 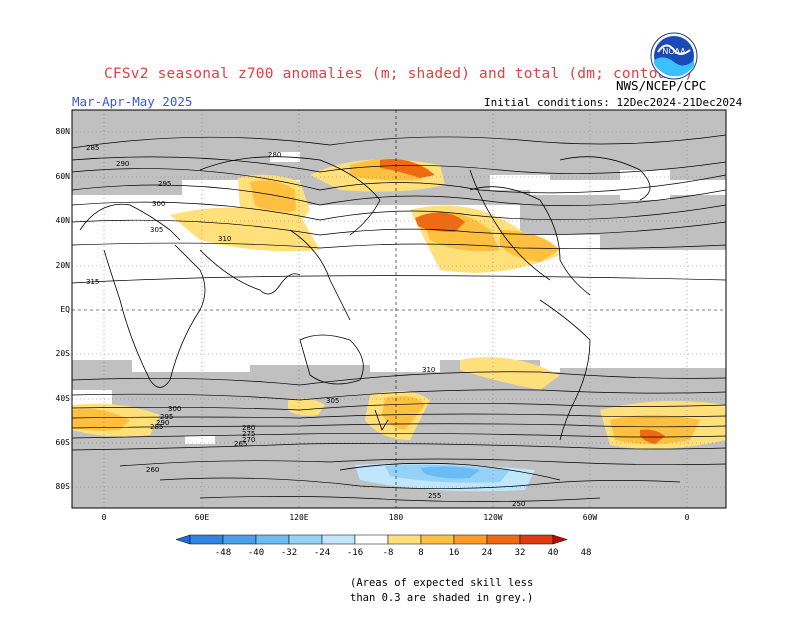 What do you see at coordinates (520, 553) in the screenshot?
I see `colorbar-label: 32` at bounding box center [520, 553].